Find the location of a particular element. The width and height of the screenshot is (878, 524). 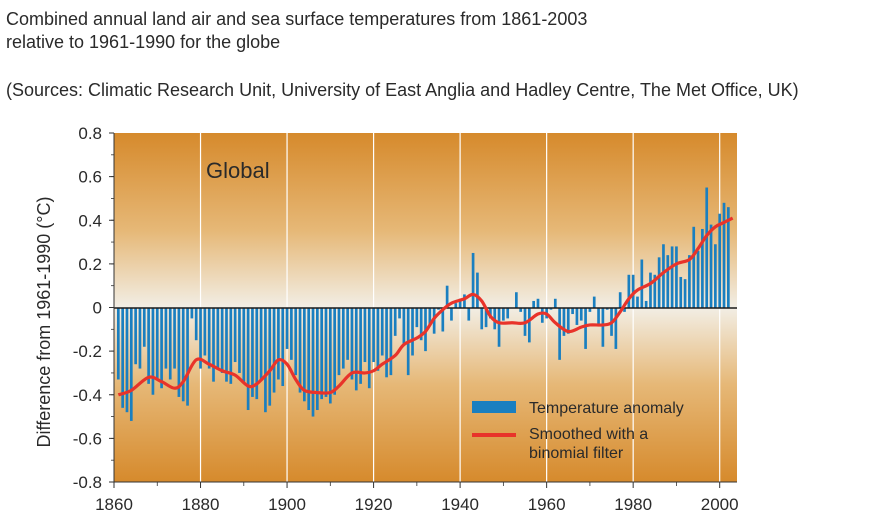

anomaly-bar-1958 is located at coordinates (538, 303).